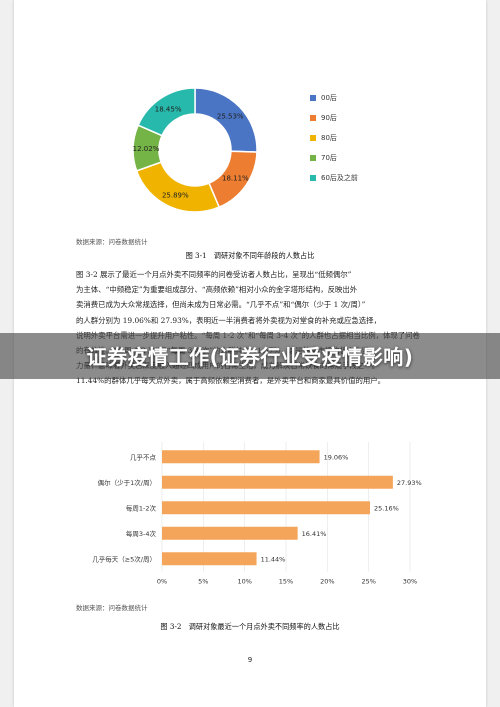  Describe the element at coordinates (327, 582) in the screenshot. I see `x-tick-label-4: 20%` at that location.